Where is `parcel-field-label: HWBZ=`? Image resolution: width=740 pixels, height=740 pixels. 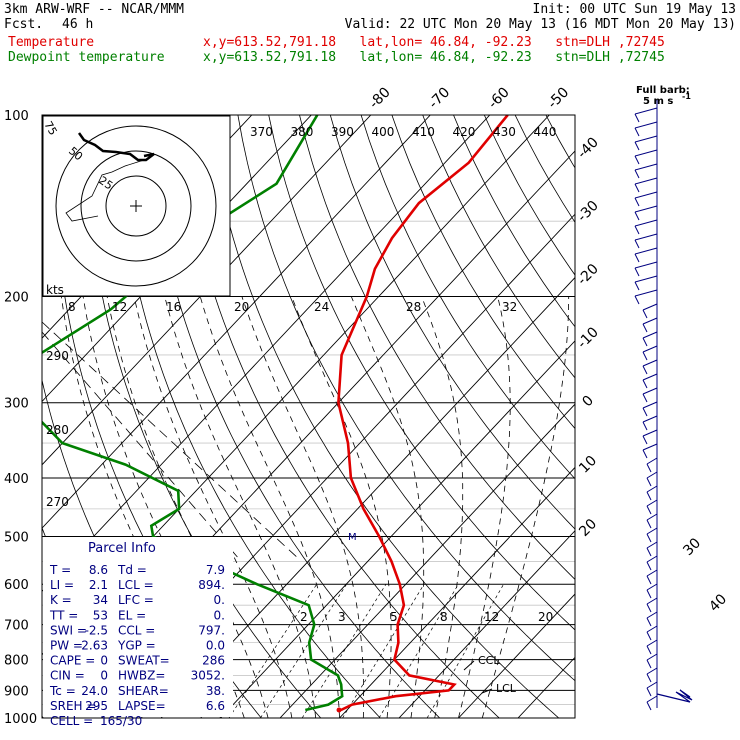
parcel-field-label: HWBZ= is located at coordinates (141, 676).